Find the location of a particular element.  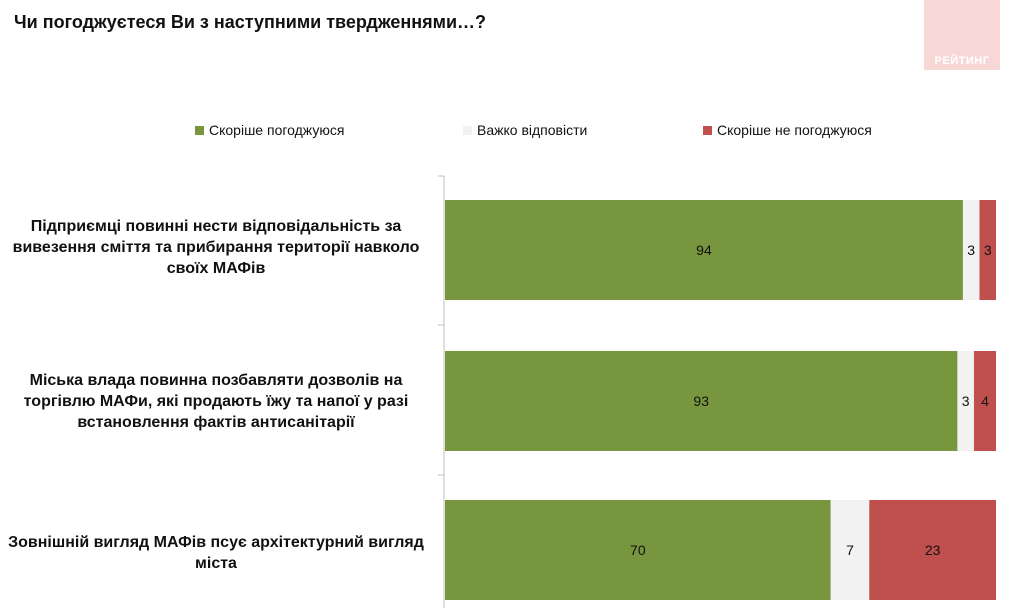

data-label-disagree-2: 4 is located at coordinates (985, 401).